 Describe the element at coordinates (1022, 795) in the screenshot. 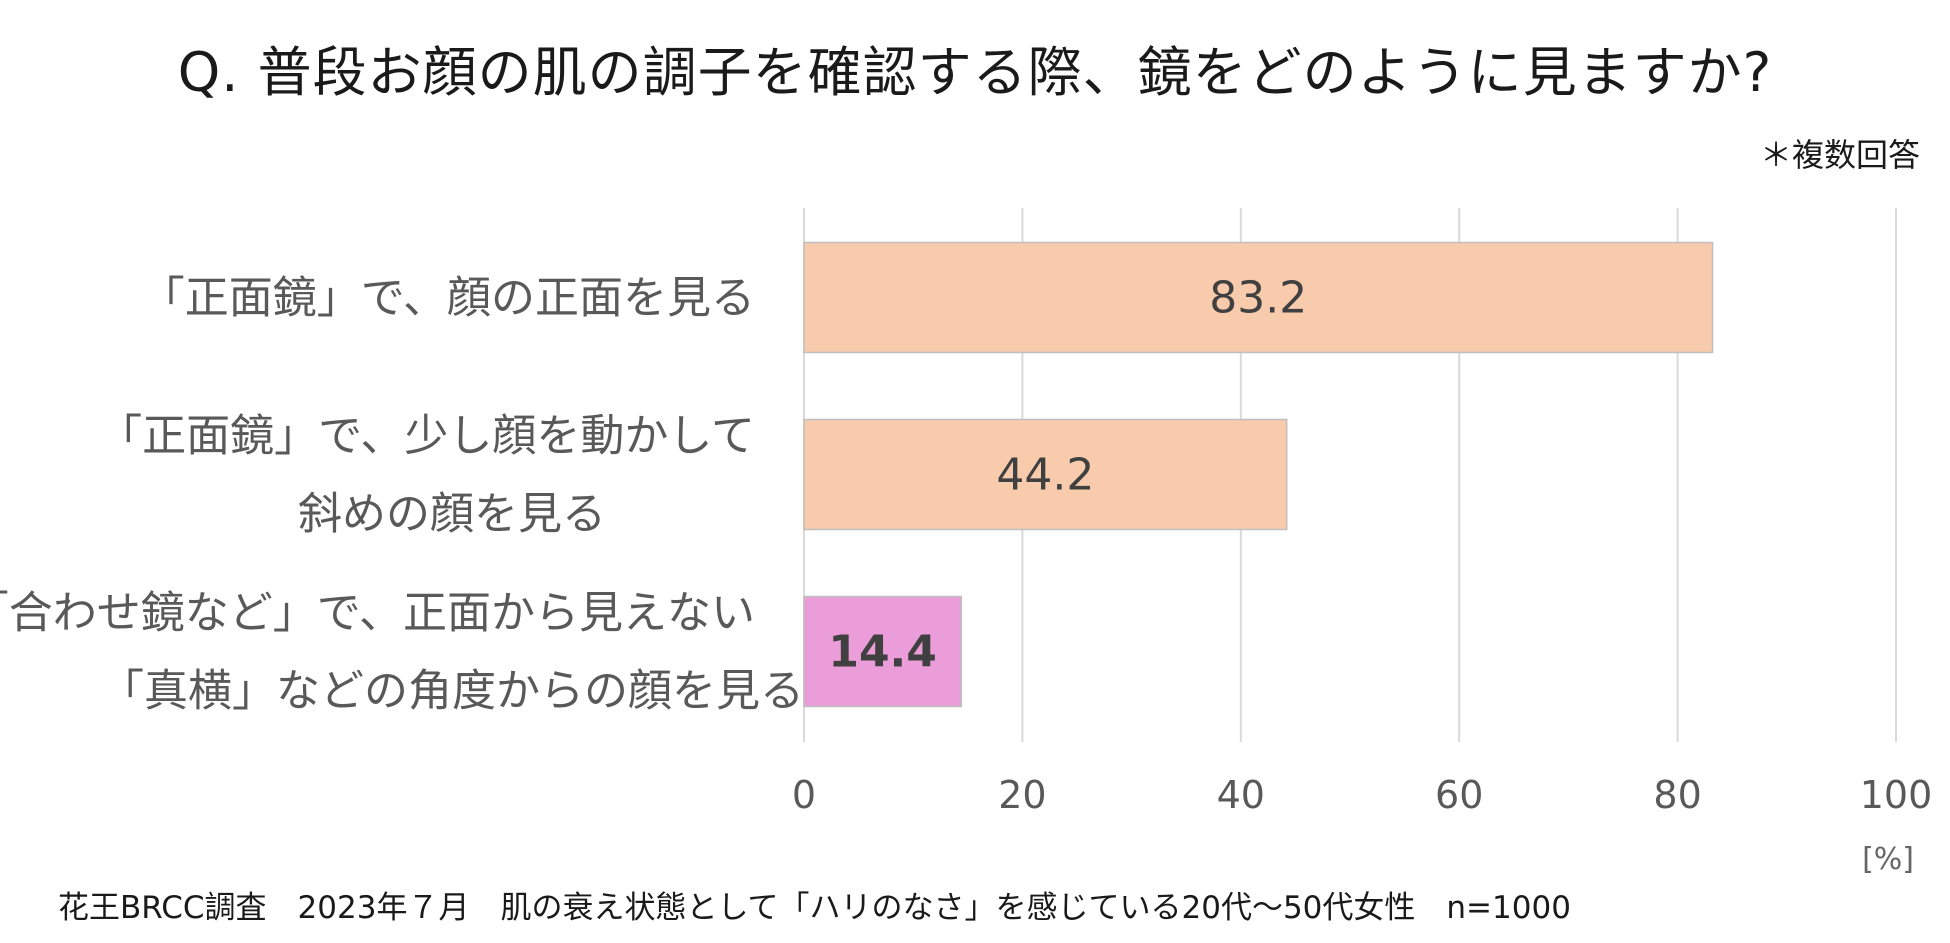

I see `x-tick-label: 20` at that location.